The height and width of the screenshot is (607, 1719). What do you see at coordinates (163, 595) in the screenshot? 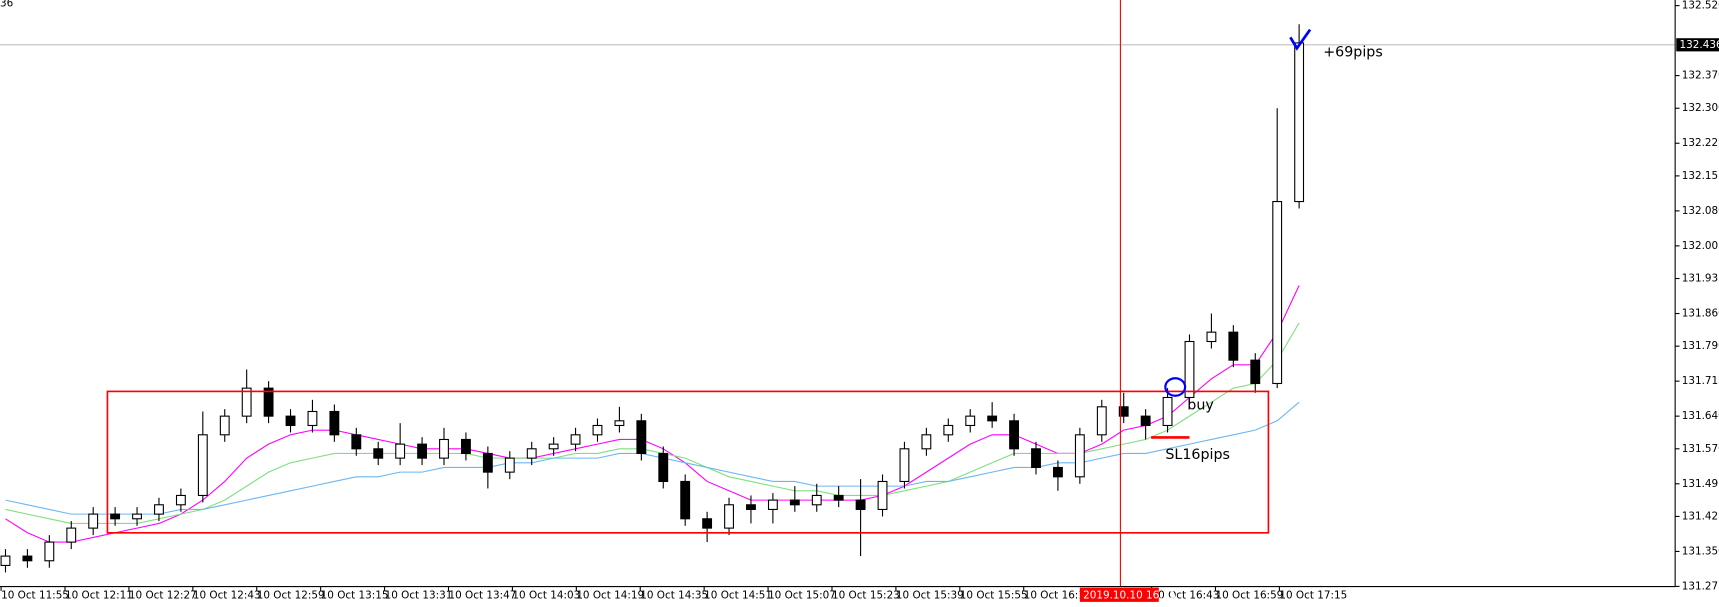
I see `x-tick-label: 10 Oct 12:27` at bounding box center [163, 595].